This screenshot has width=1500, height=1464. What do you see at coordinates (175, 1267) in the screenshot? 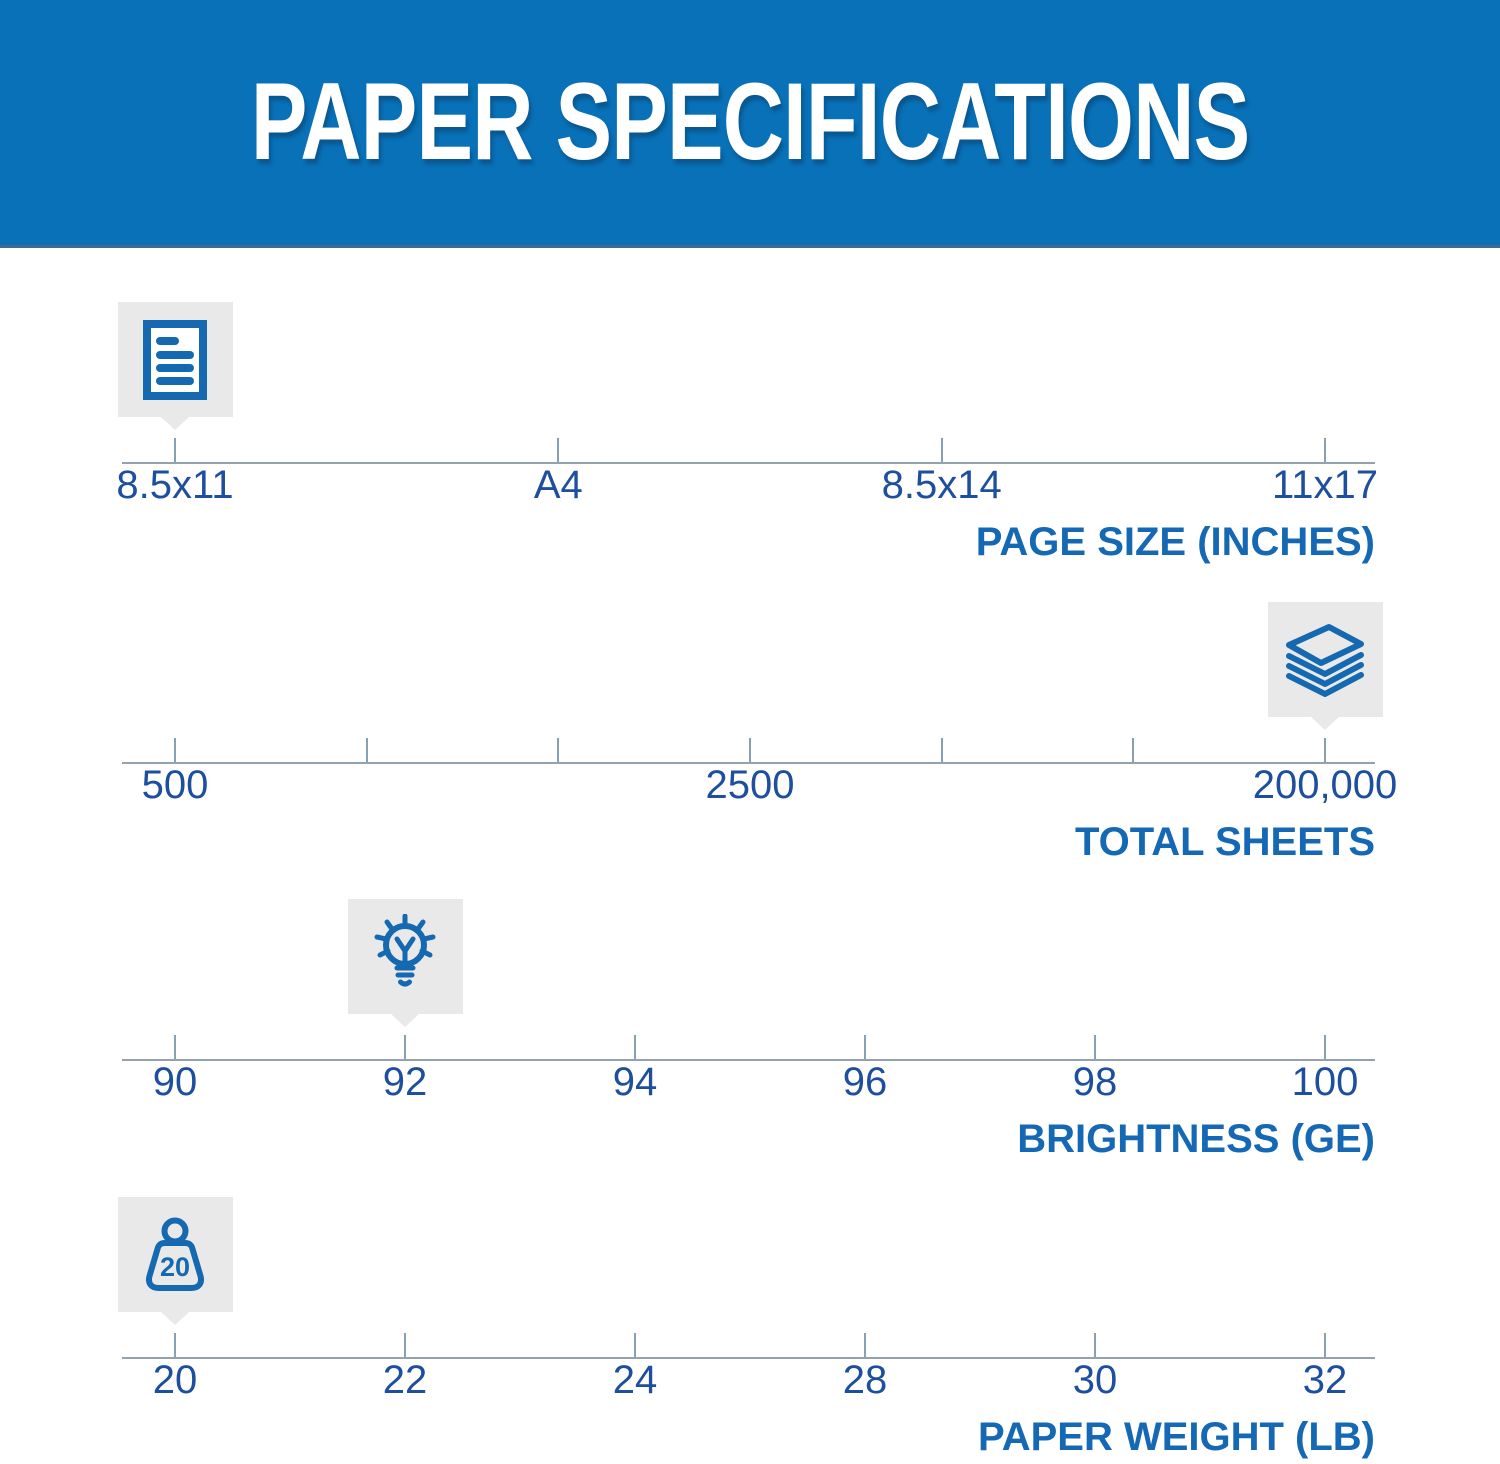
I see `weight-value-text: 20` at bounding box center [175, 1267].